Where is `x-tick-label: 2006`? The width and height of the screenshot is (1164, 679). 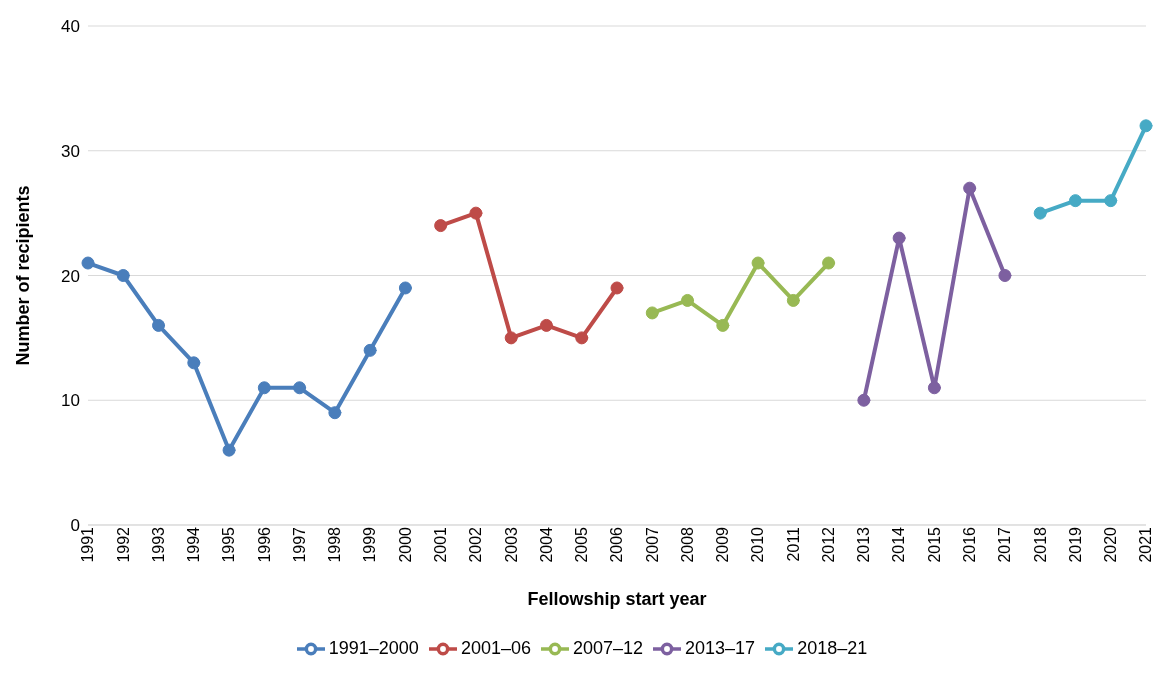 x-tick-label: 2006 is located at coordinates (617, 544).